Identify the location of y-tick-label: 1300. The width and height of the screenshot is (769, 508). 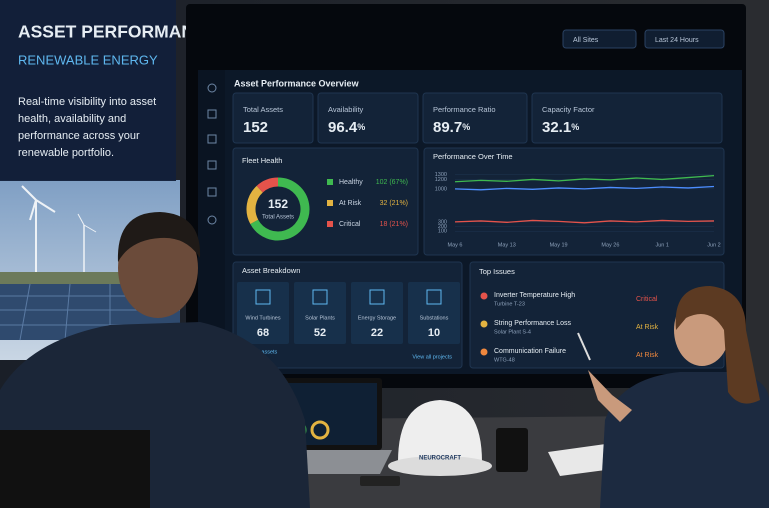
(441, 175).